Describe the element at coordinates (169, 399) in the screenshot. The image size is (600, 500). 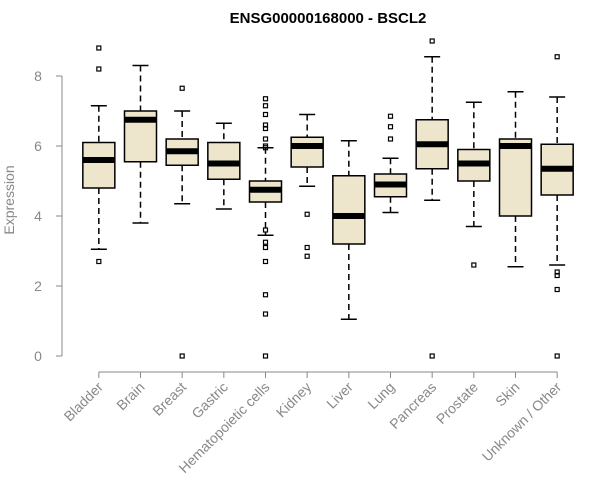
I see `x-tick-label: Breast` at that location.